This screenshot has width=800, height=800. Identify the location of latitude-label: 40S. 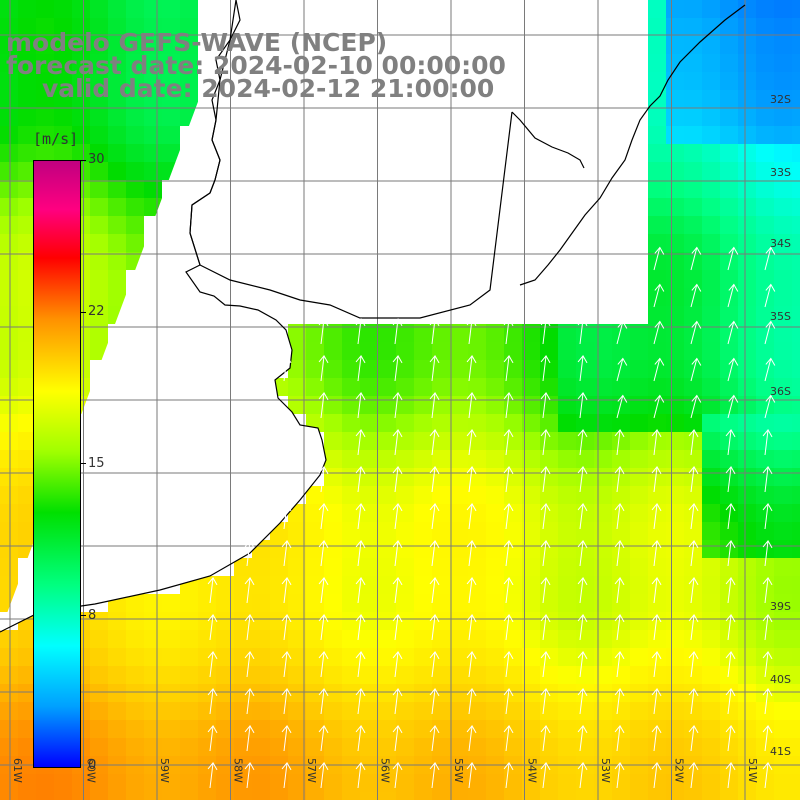
(780, 679).